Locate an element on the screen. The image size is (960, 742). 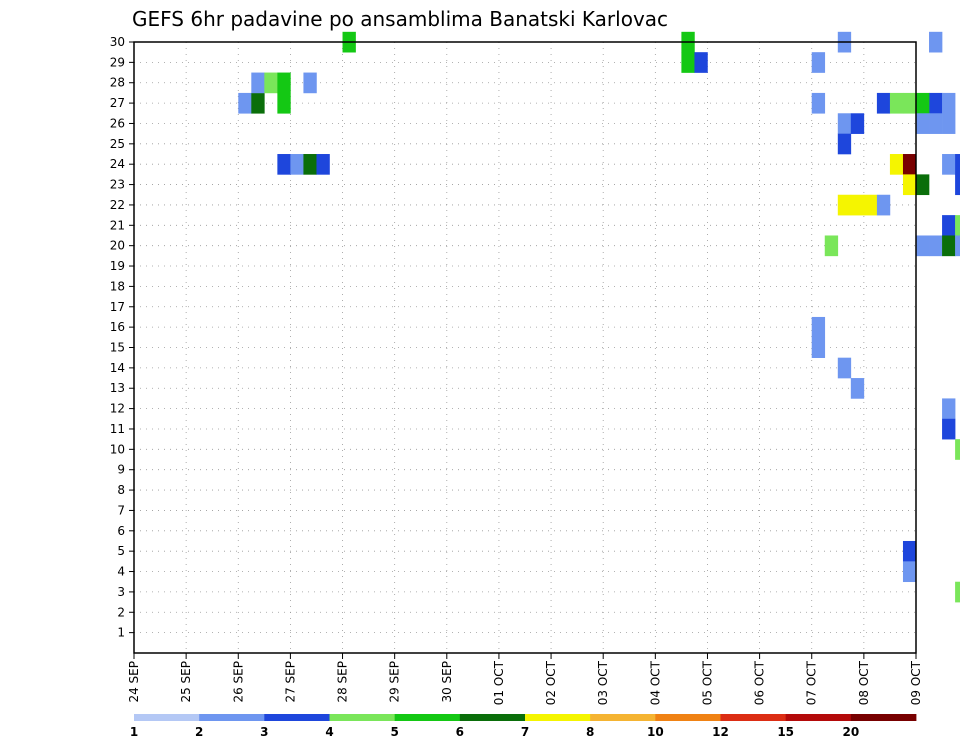
y-tick-label: 29 is located at coordinates (117, 62).